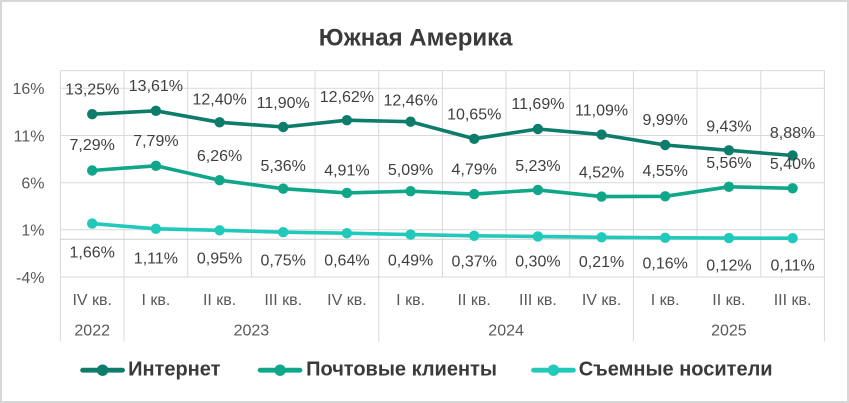 Image resolution: width=849 pixels, height=403 pixels. What do you see at coordinates (219, 99) in the screenshot?
I see `svg-text: 12,40%` at bounding box center [219, 99].